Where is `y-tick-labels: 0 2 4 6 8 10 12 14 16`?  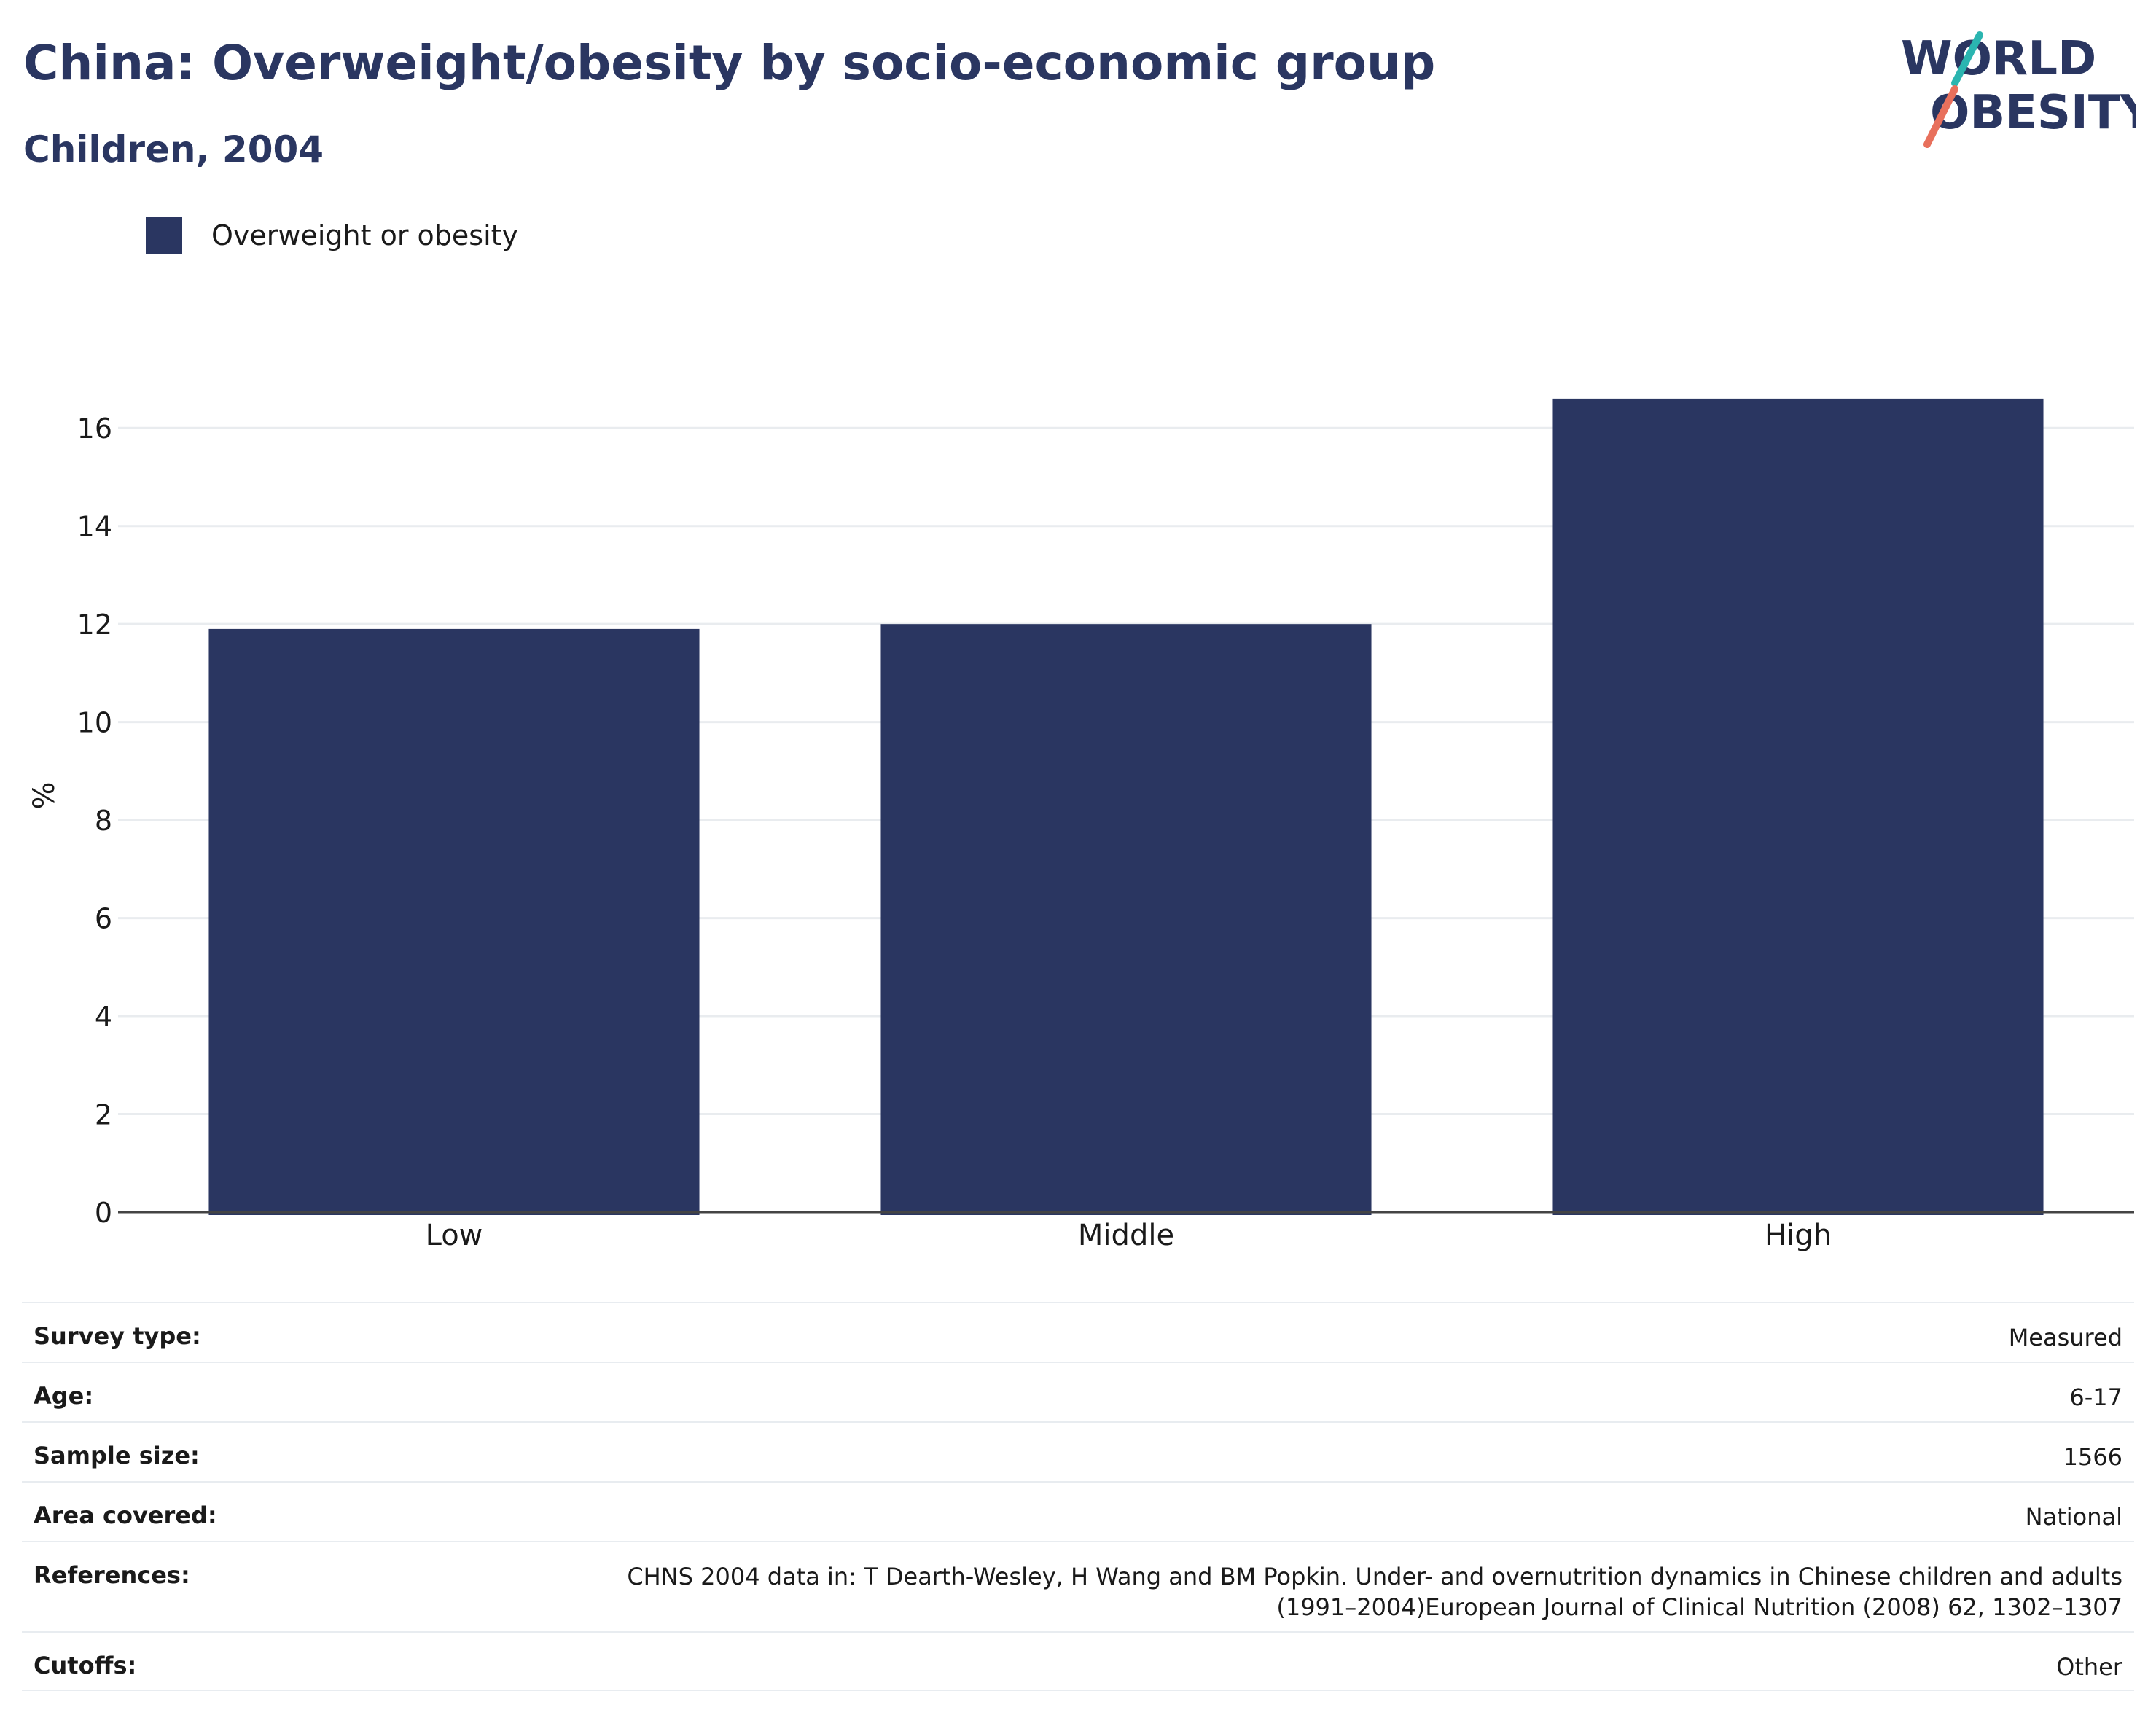
y-tick-labels: 0 2 4 6 8 10 12 14 16 is located at coordinates (95, 821).